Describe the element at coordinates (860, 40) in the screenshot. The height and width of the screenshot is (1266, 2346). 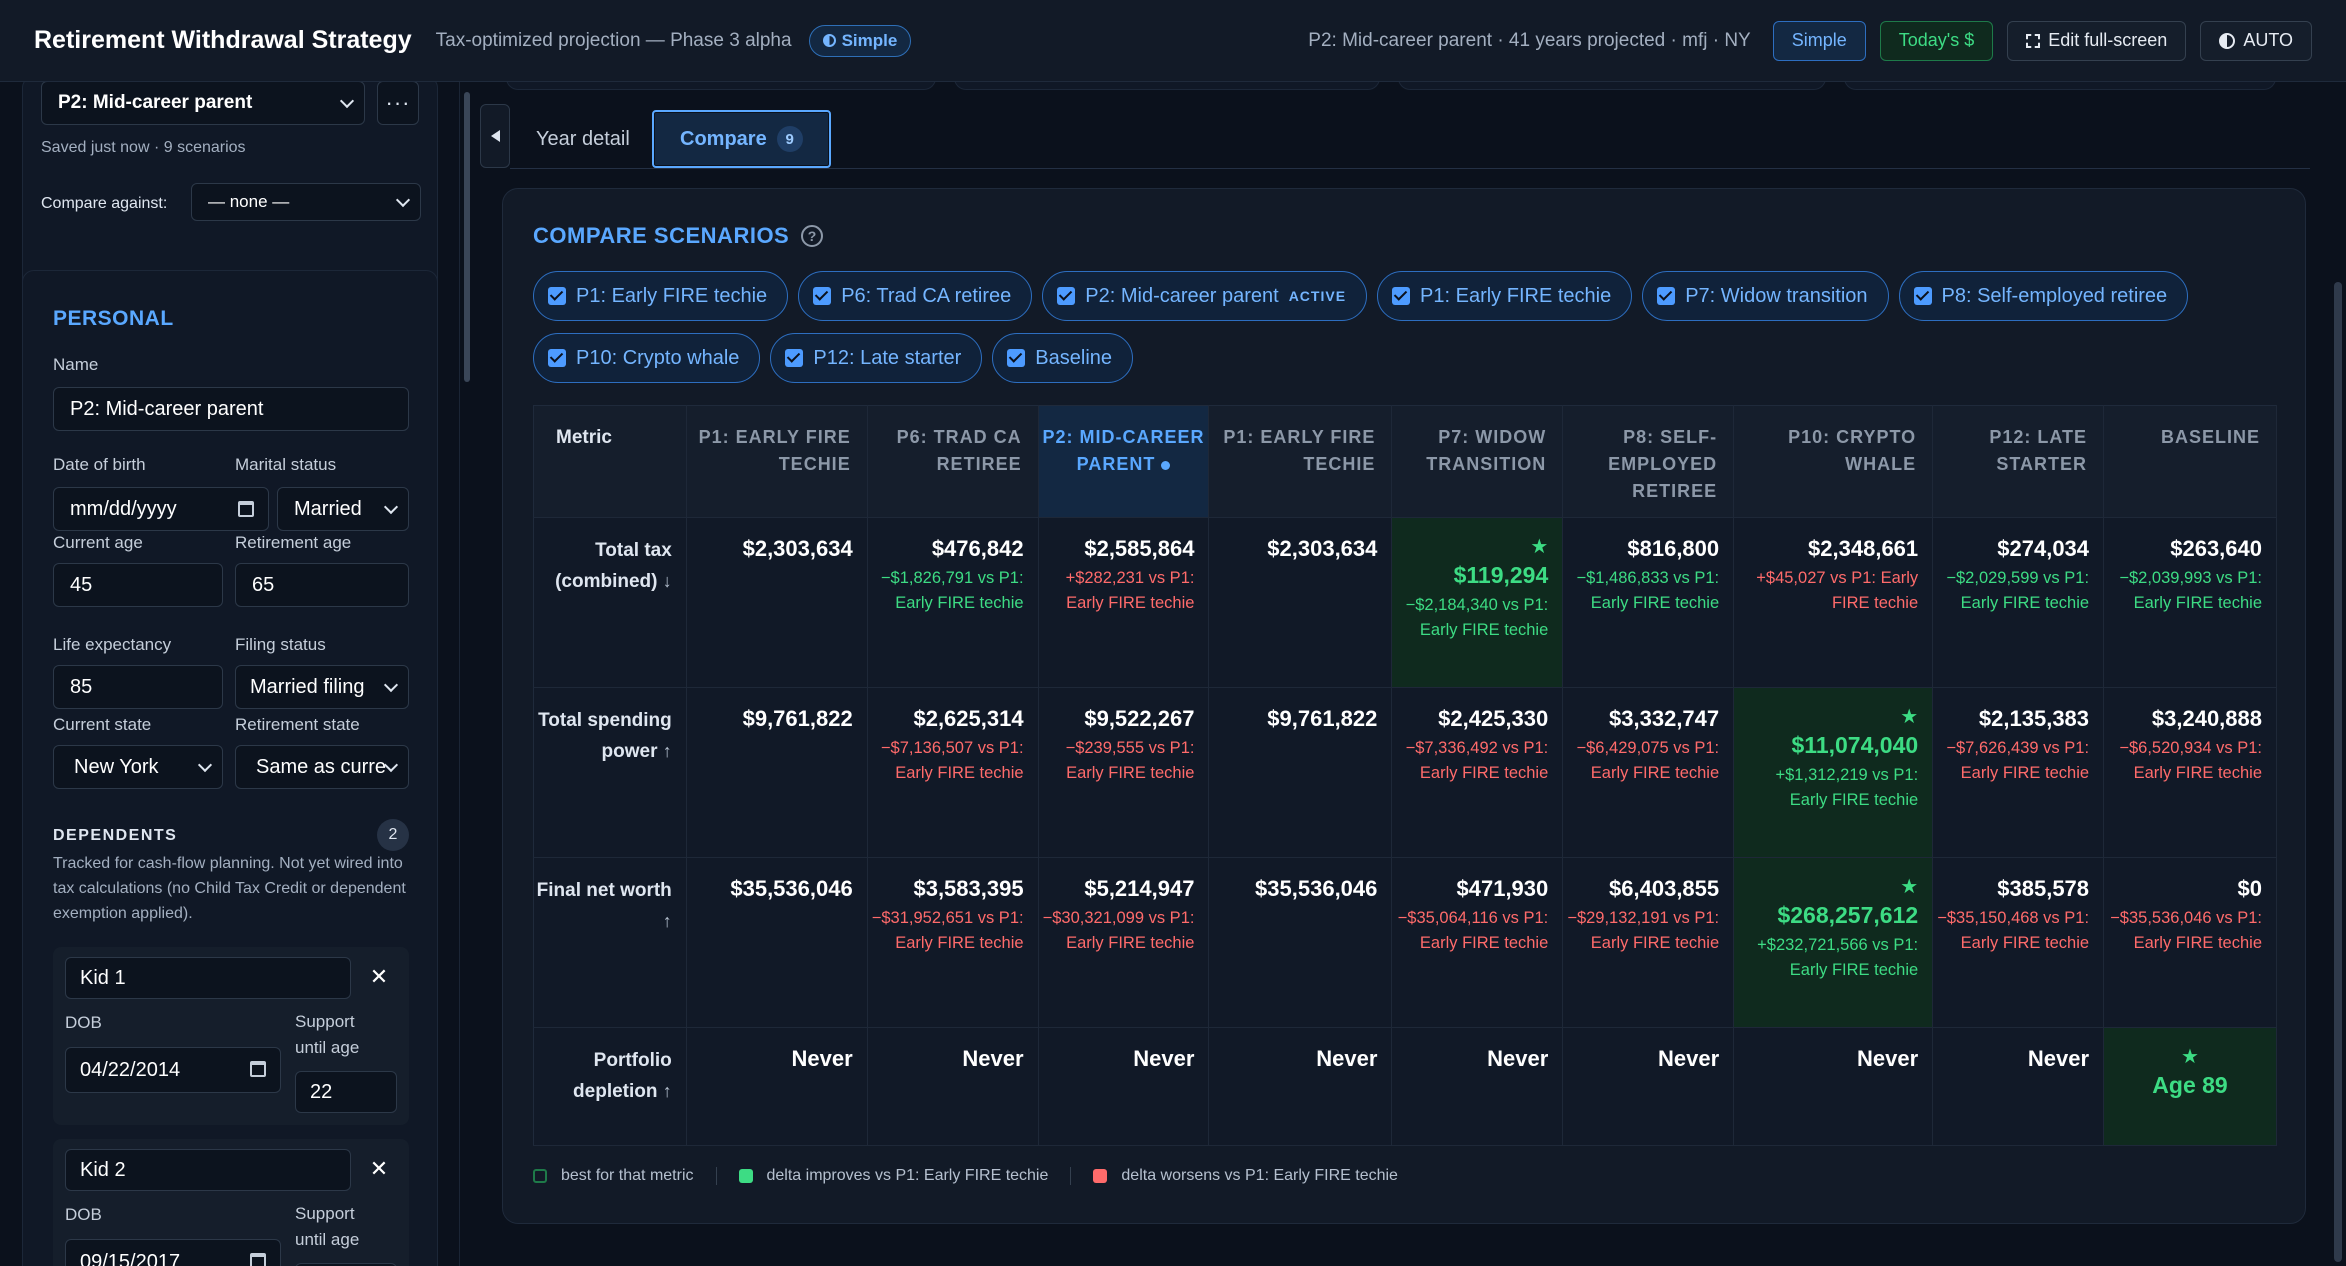
I see `mode-pill: Simple` at that location.